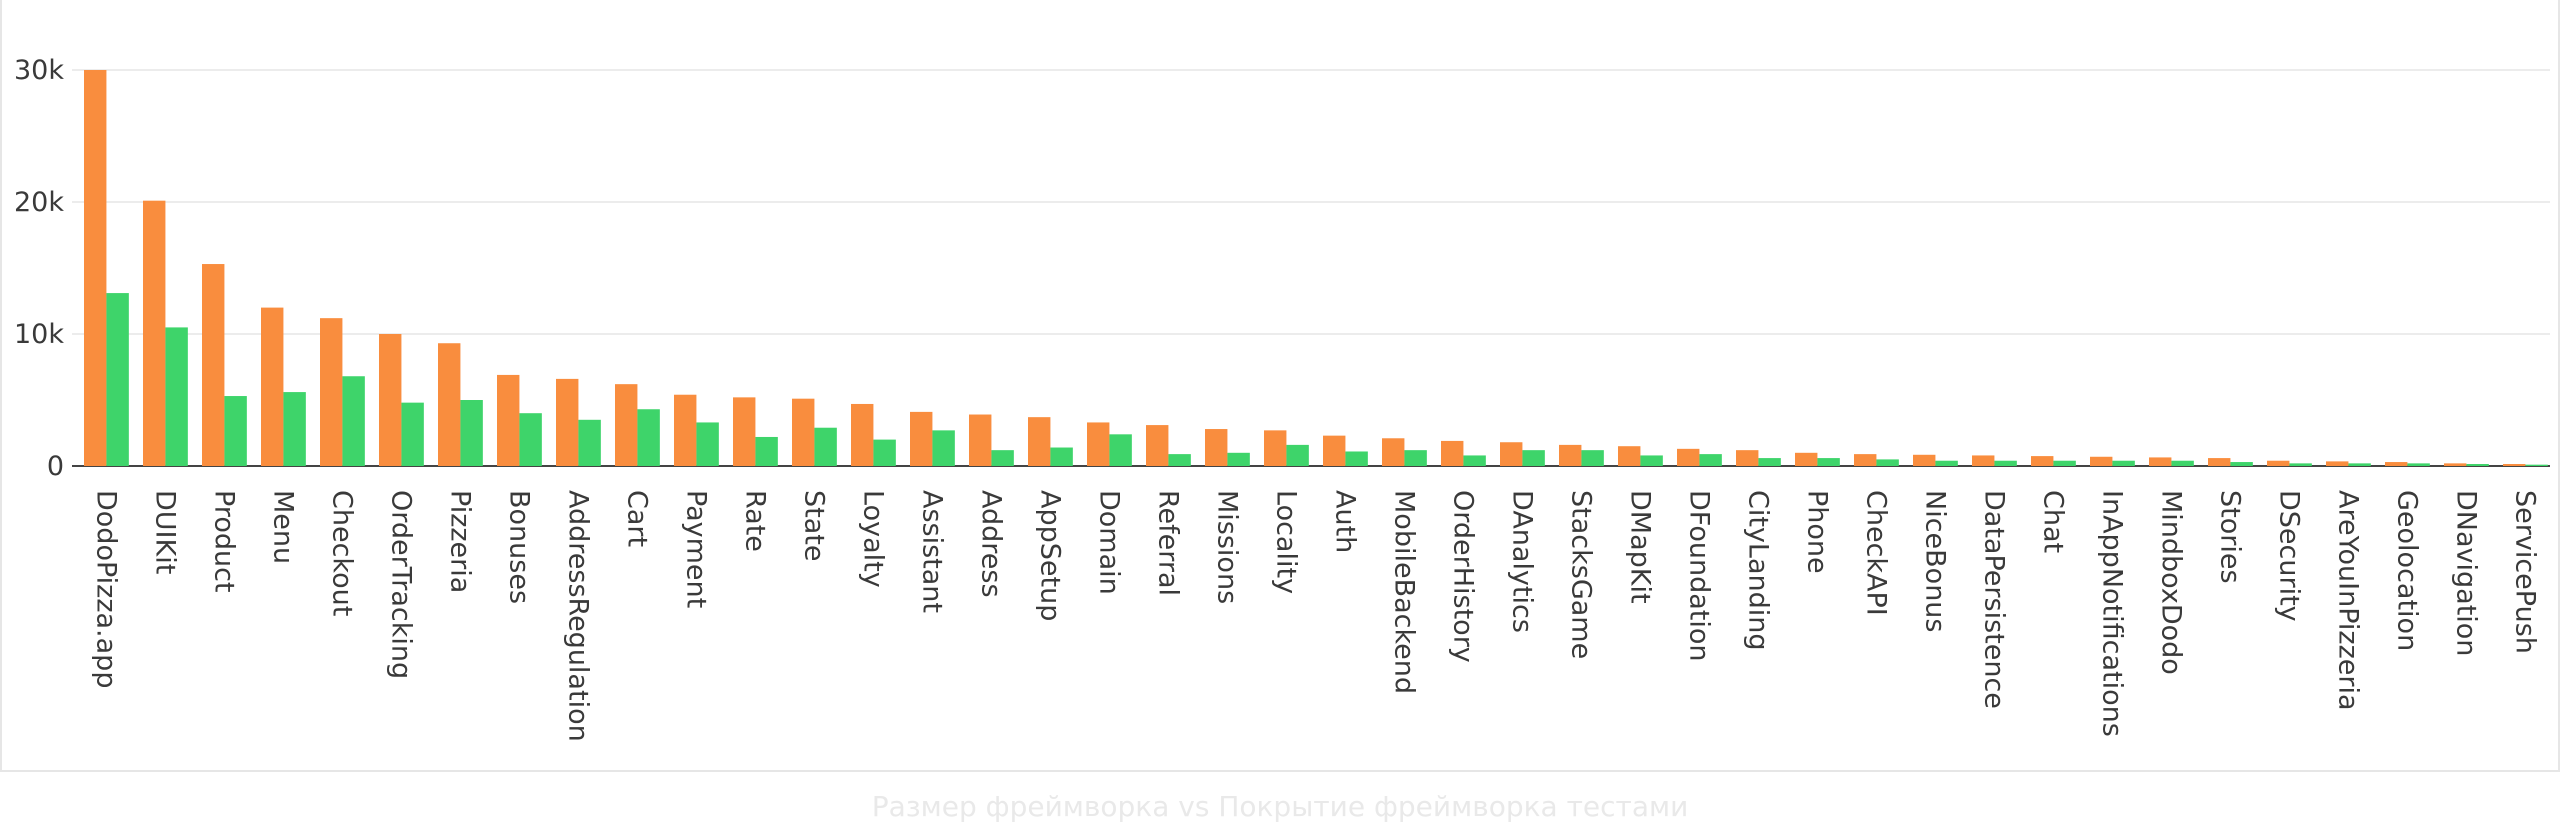 The height and width of the screenshot is (832, 2560). Describe the element at coordinates (1993, 599) in the screenshot. I see `x-tick-label: DataPersistence` at that location.